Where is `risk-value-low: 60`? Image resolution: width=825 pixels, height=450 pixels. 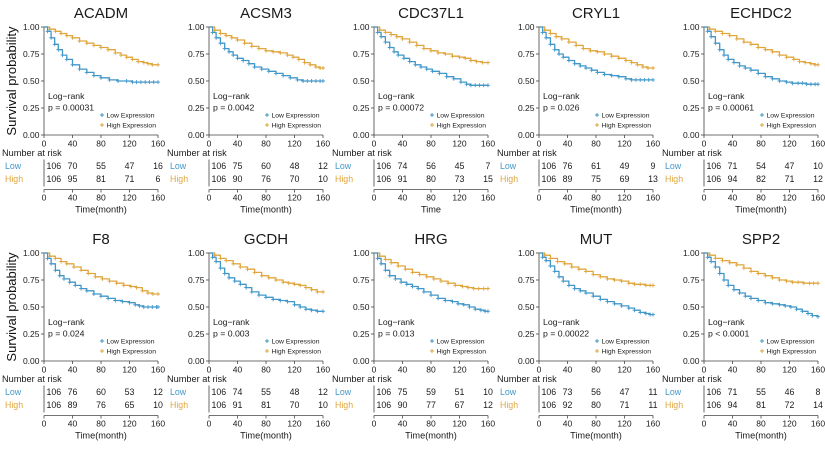 risk-value-low: 60 is located at coordinates (266, 166).